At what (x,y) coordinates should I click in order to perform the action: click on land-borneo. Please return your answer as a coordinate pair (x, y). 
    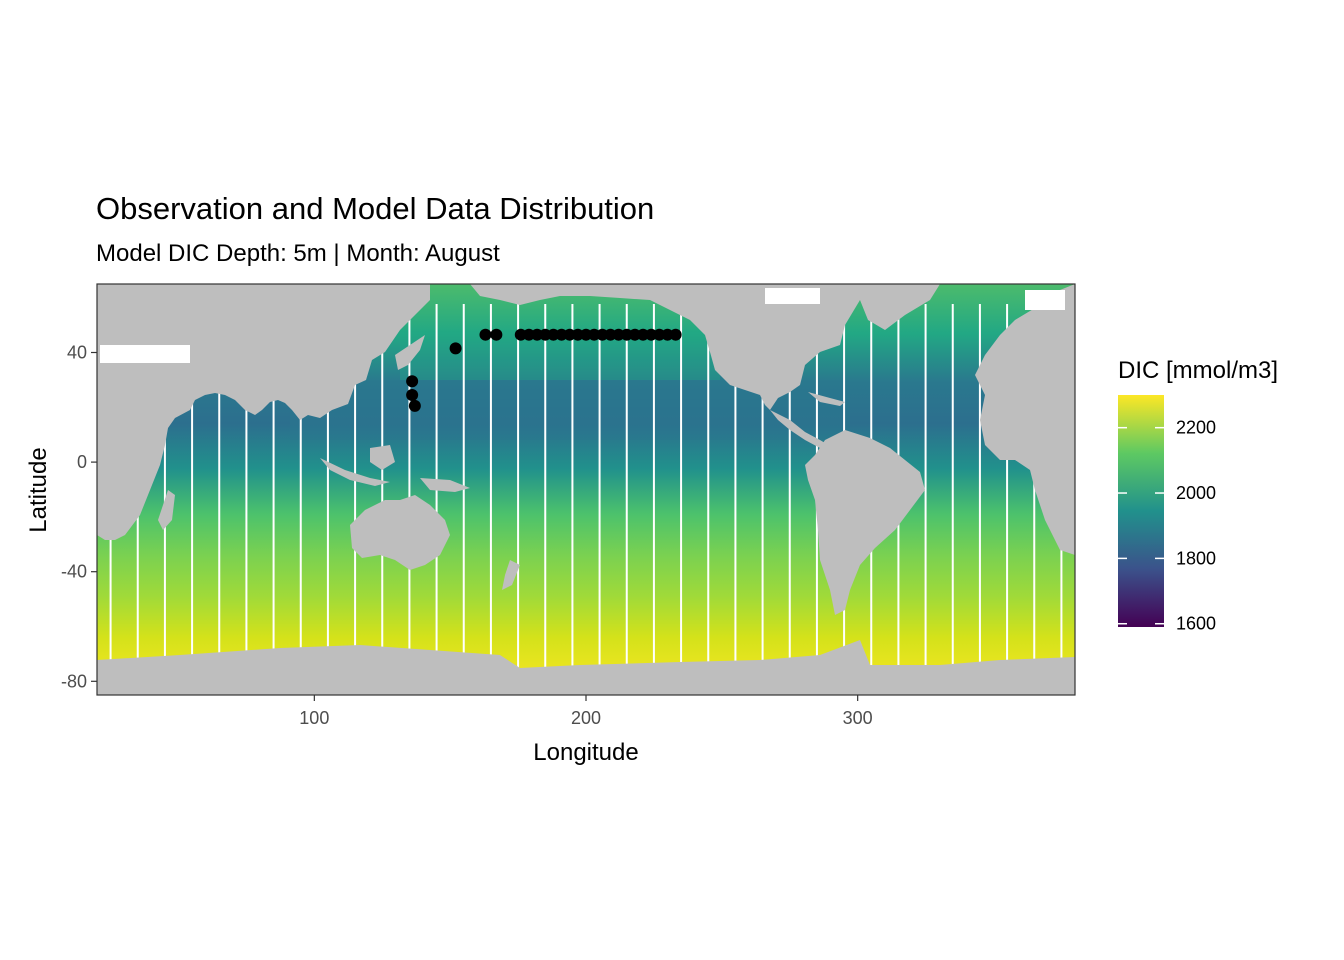
    Looking at the image, I should click on (382, 457).